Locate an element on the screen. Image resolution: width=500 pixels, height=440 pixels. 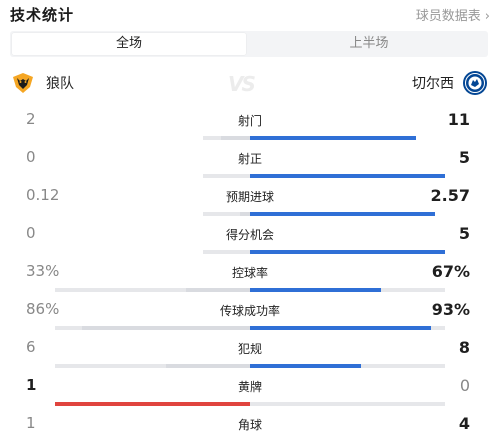
away-team-name: 切尔西 is located at coordinates (433, 84).